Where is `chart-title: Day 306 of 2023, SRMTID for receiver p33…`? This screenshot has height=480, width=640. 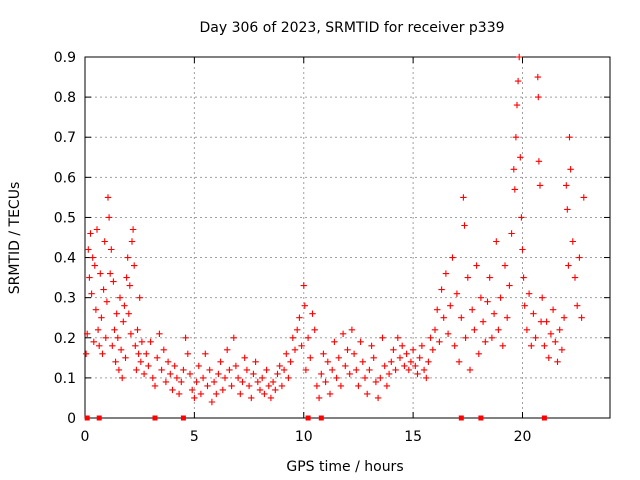 chart-title: Day 306 of 2023, SRMTID for receiver p33… is located at coordinates (351, 28).